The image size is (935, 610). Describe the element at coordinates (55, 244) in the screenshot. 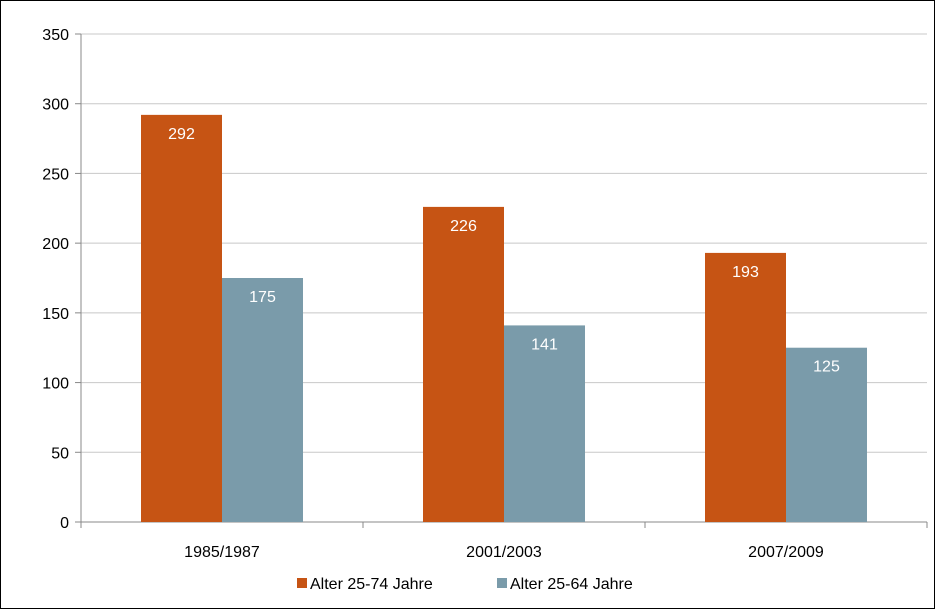

I see `y-tick-label: 200` at that location.